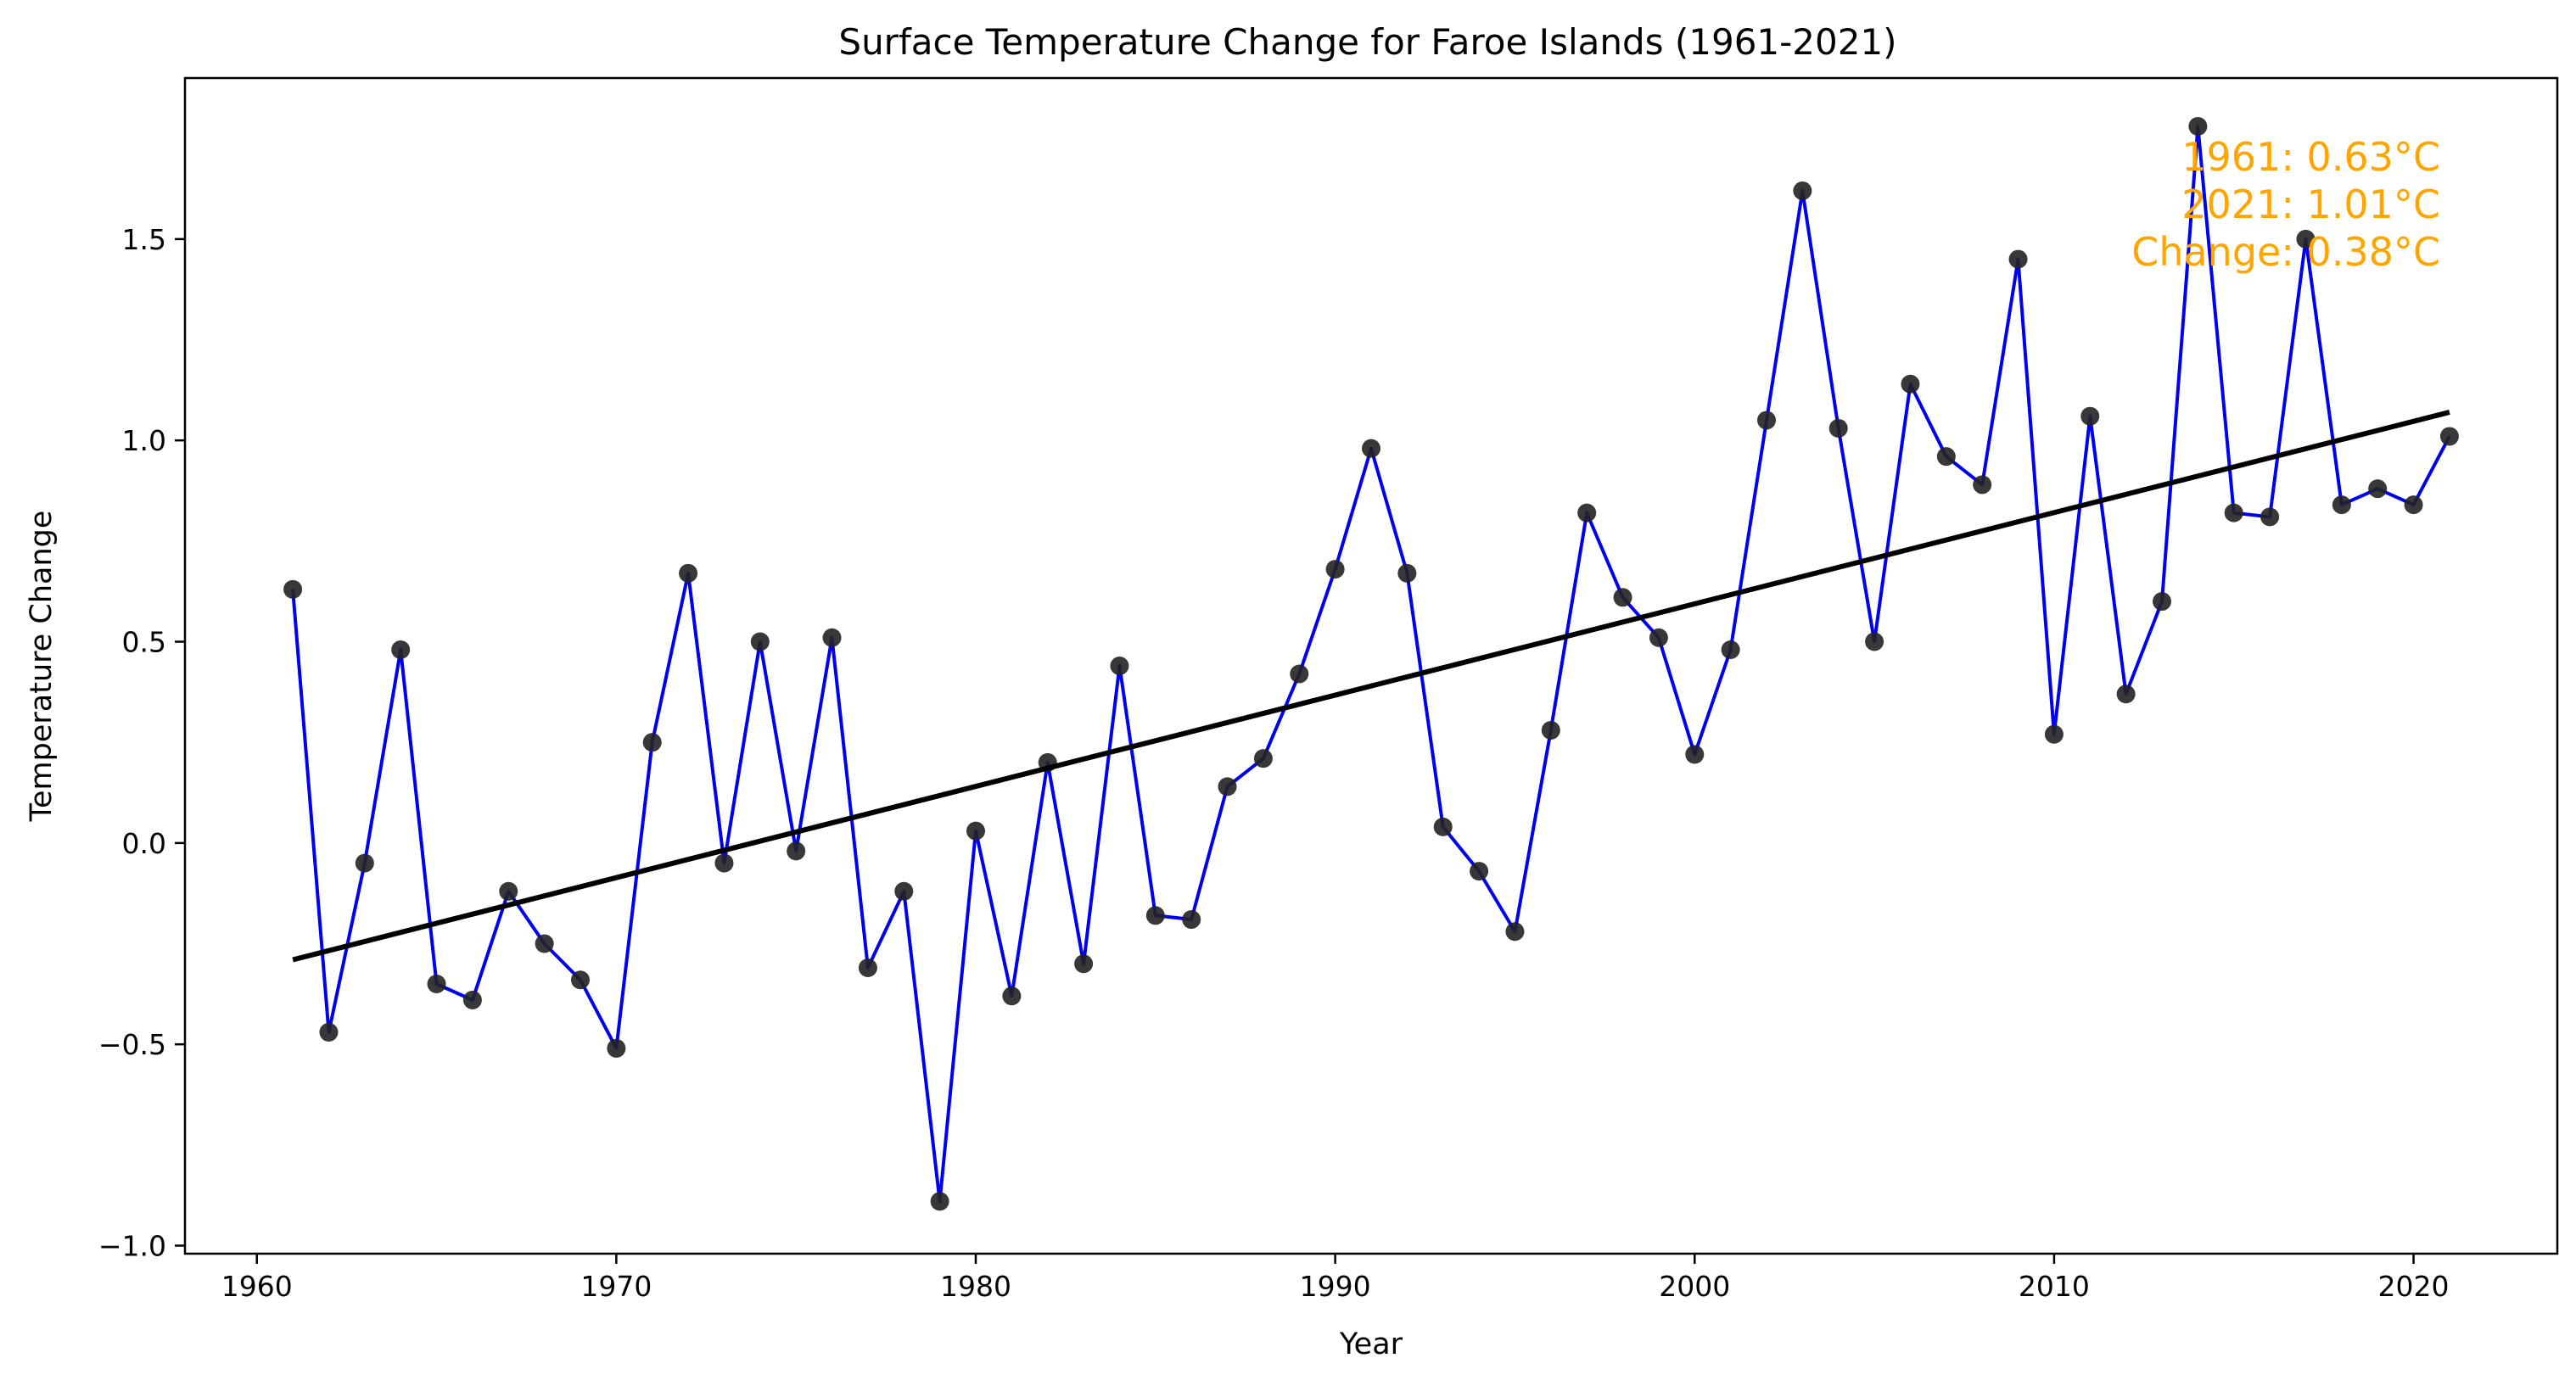  What do you see at coordinates (616, 1286) in the screenshot?
I see `x-tick-label: 1970` at bounding box center [616, 1286].